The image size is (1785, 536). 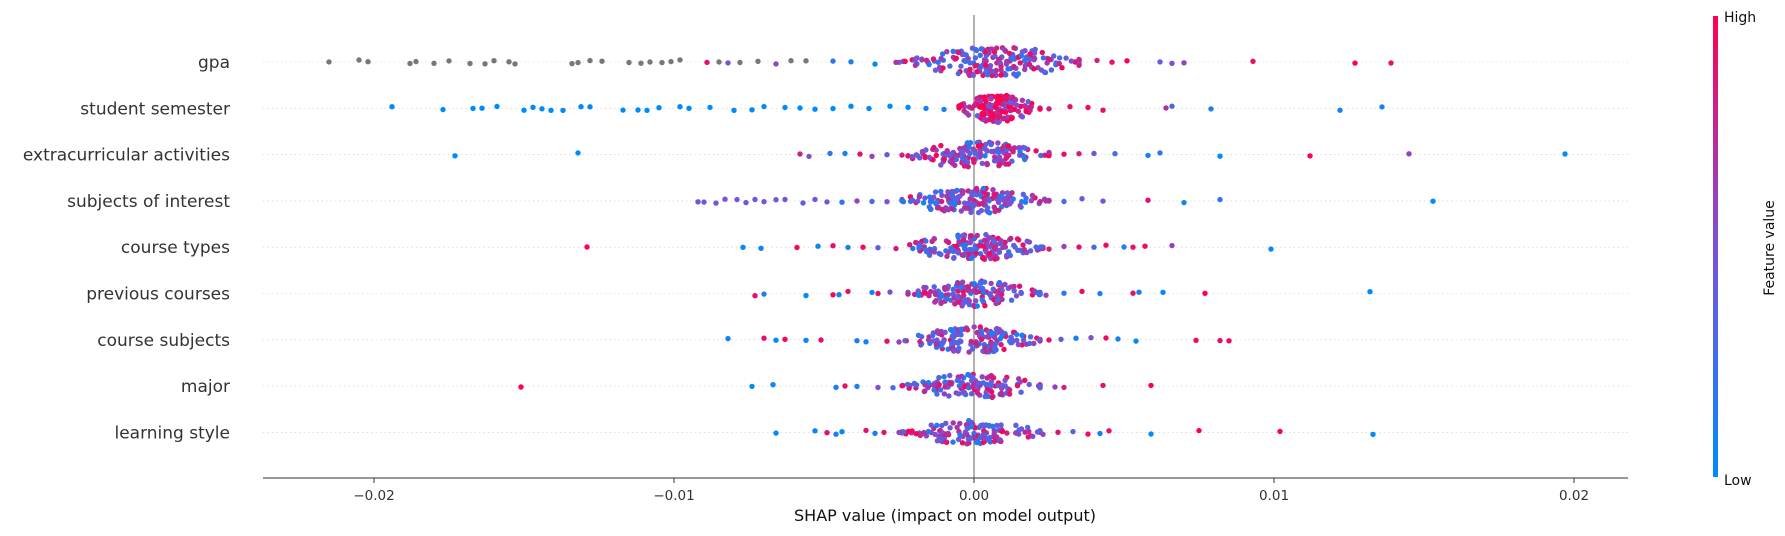 What do you see at coordinates (205, 387) in the screenshot?
I see `feature-label: major` at bounding box center [205, 387].